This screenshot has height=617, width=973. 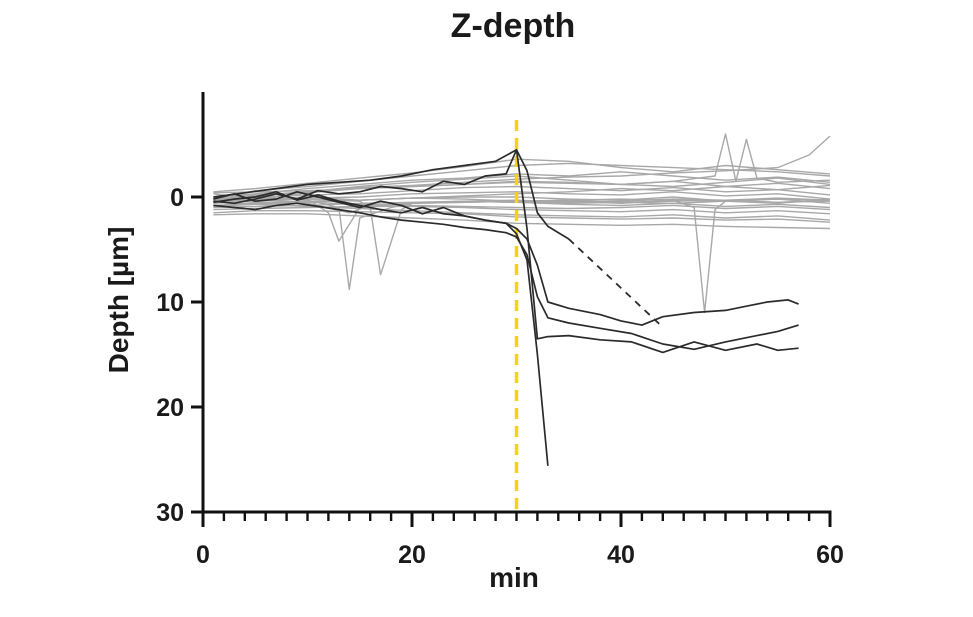 What do you see at coordinates (203, 555) in the screenshot?
I see `x-tick-label: 0` at bounding box center [203, 555].